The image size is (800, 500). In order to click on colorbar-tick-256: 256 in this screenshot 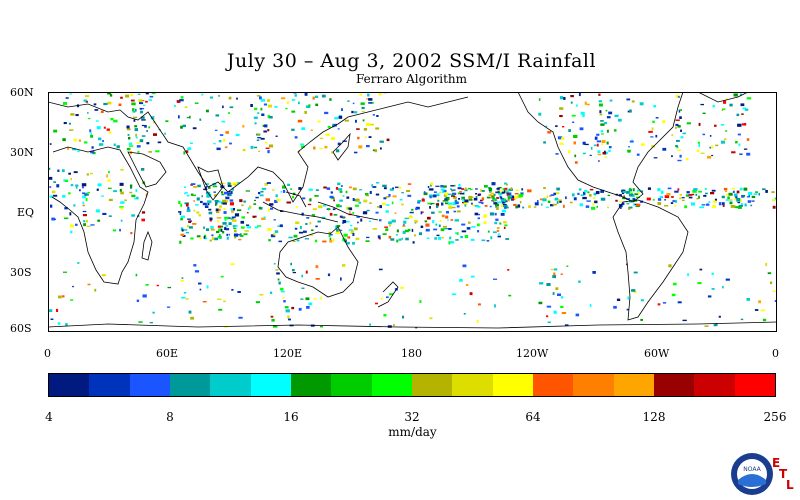, I will do `click(775, 417)`.